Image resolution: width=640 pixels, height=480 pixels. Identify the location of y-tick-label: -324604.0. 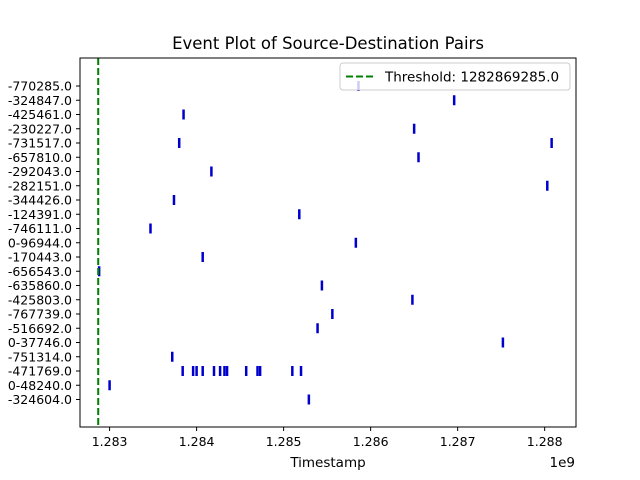
(40, 399).